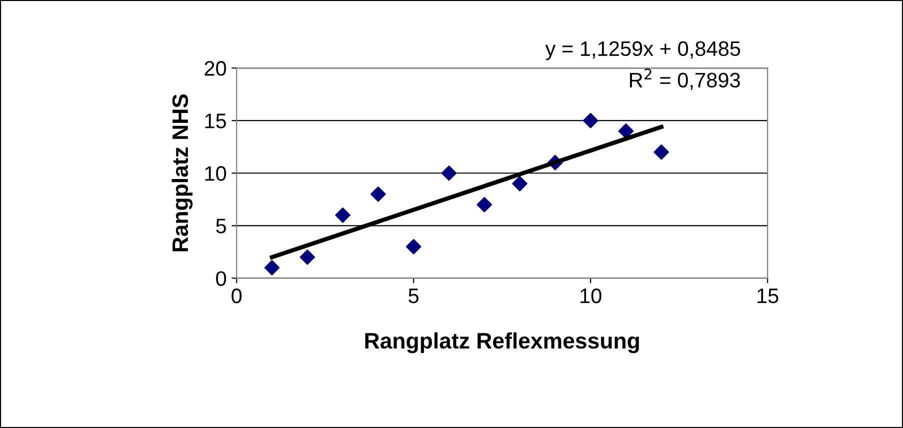 The width and height of the screenshot is (903, 428). I want to click on y-tick-label: 15, so click(215, 121).